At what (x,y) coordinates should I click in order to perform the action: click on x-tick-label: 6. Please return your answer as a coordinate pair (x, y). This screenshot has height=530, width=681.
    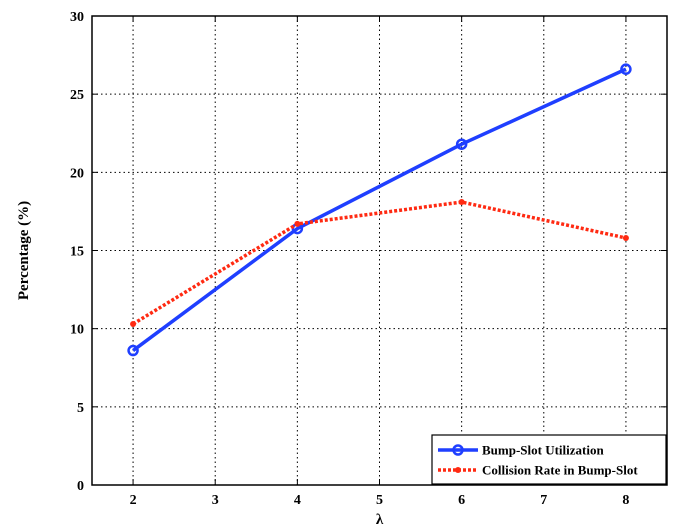
    Looking at the image, I should click on (461, 500).